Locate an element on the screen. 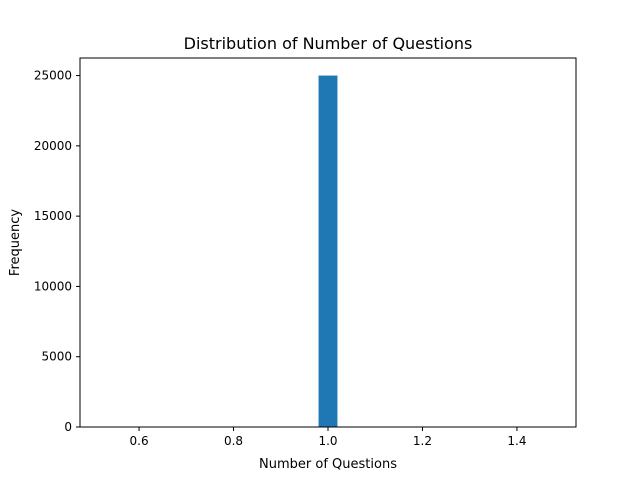 The height and width of the screenshot is (484, 640). x-tick-label: 1.0 is located at coordinates (327, 441).